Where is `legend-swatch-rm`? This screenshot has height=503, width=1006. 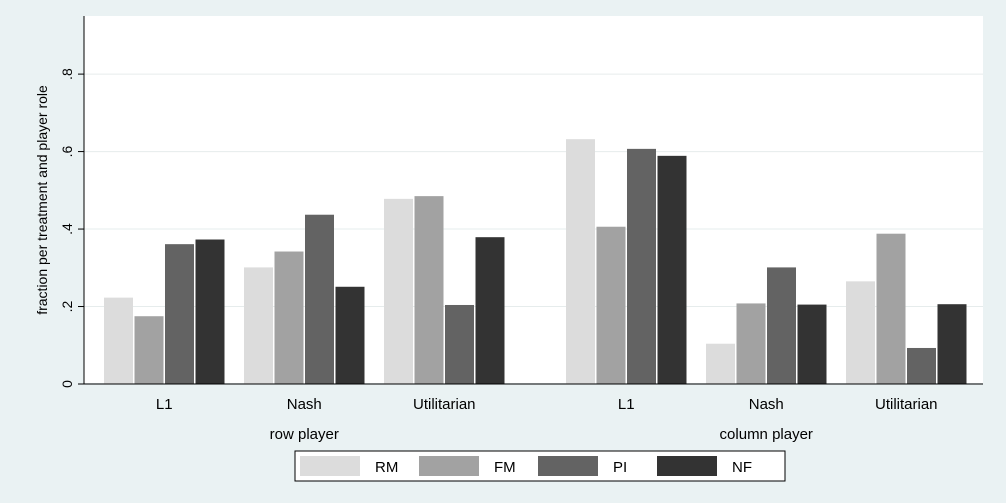
legend-swatch-rm is located at coordinates (330, 466).